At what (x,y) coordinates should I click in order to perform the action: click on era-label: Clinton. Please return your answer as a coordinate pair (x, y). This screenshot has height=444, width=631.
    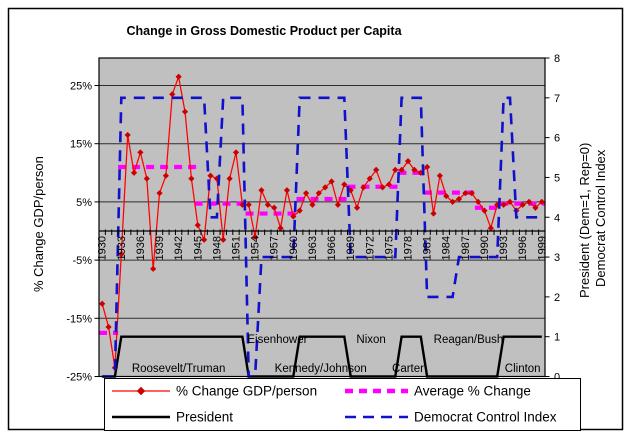
    Looking at the image, I should click on (523, 369).